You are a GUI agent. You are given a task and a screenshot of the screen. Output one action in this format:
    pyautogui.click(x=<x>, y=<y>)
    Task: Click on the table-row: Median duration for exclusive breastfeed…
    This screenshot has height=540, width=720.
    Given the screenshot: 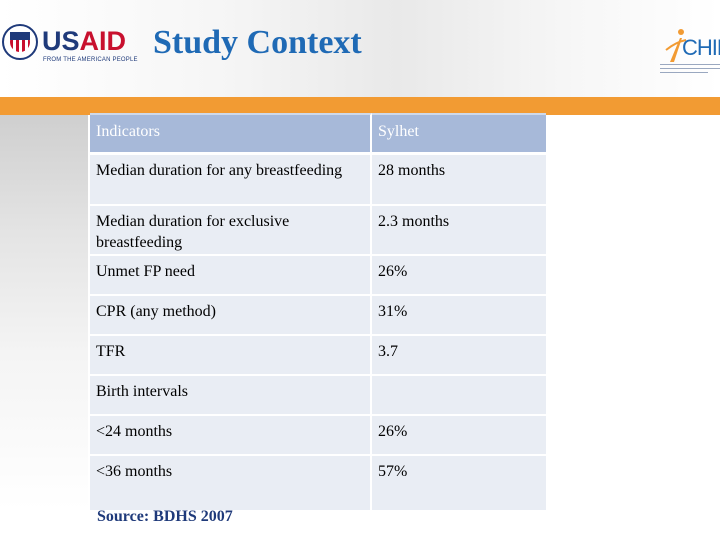 What is the action you would take?
    pyautogui.click(x=318, y=231)
    